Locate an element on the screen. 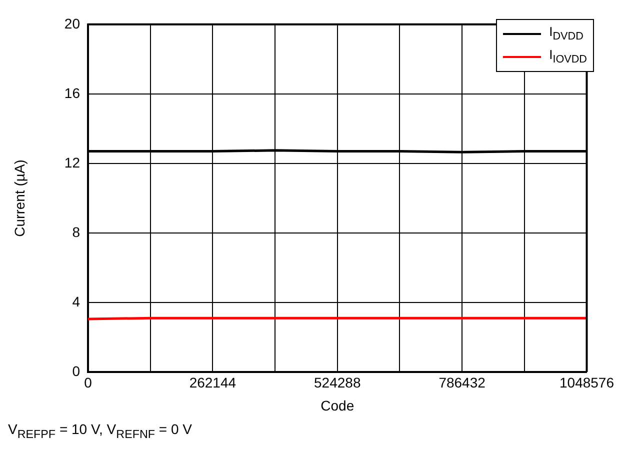 The image size is (625, 451). y-tick-label: 8 is located at coordinates (76, 232).